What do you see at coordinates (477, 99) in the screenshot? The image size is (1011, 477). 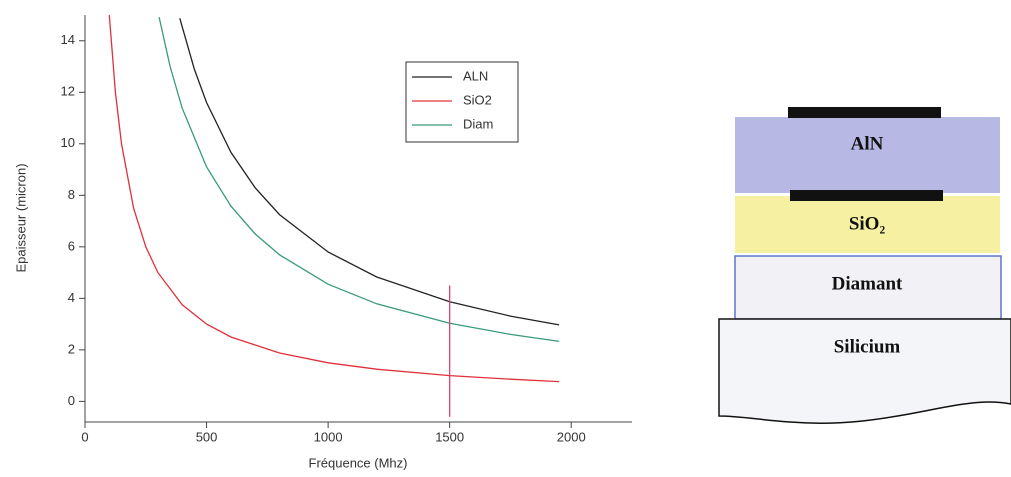 I see `legend-label: SiO2` at bounding box center [477, 99].